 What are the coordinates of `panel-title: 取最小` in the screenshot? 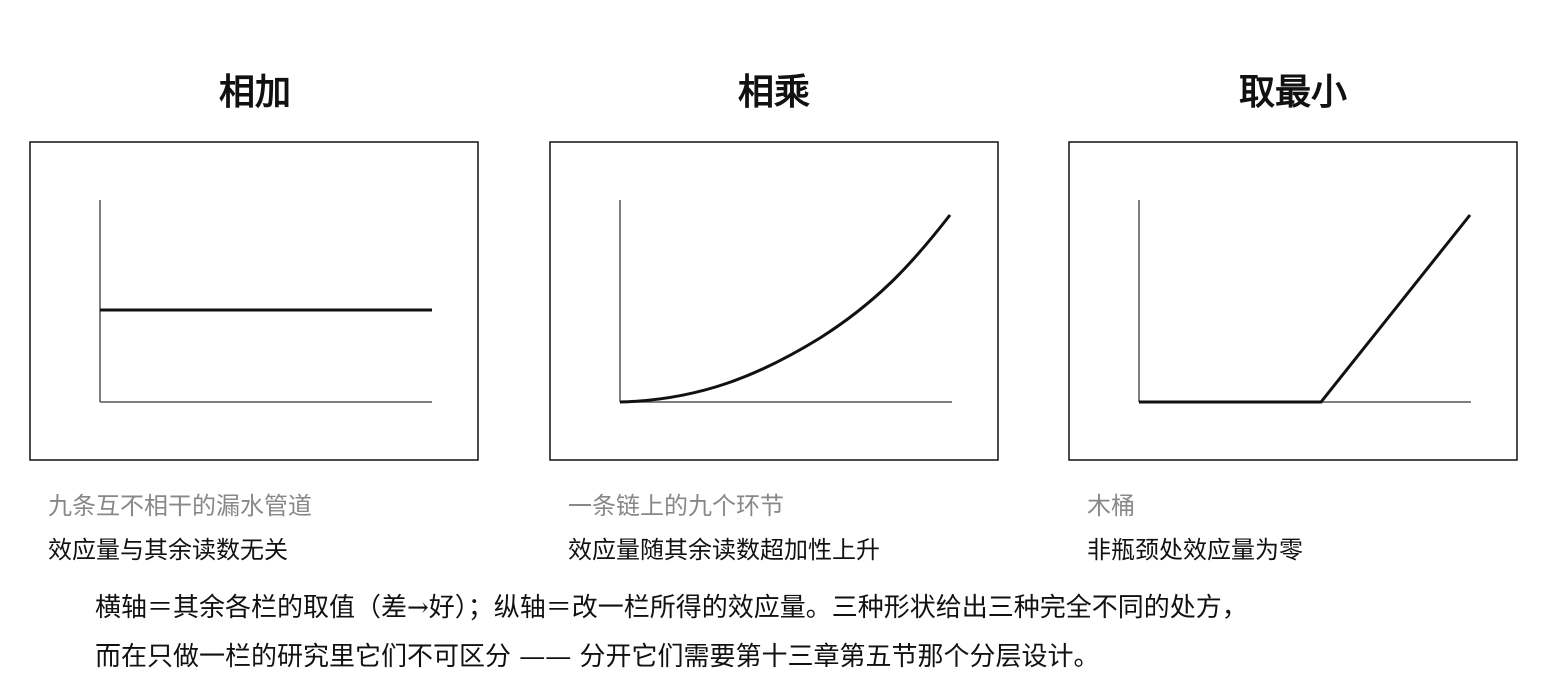 It's located at (1293, 92).